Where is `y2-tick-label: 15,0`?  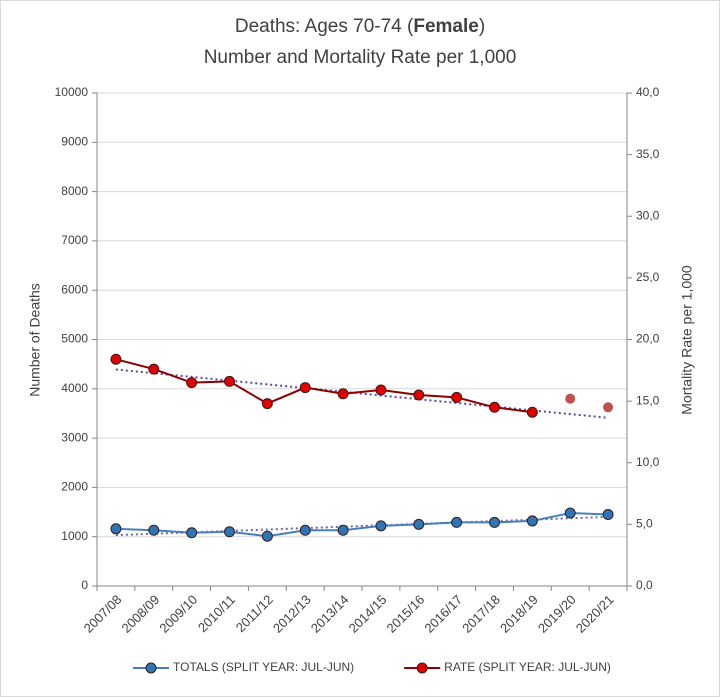 y2-tick-label: 15,0 is located at coordinates (648, 400).